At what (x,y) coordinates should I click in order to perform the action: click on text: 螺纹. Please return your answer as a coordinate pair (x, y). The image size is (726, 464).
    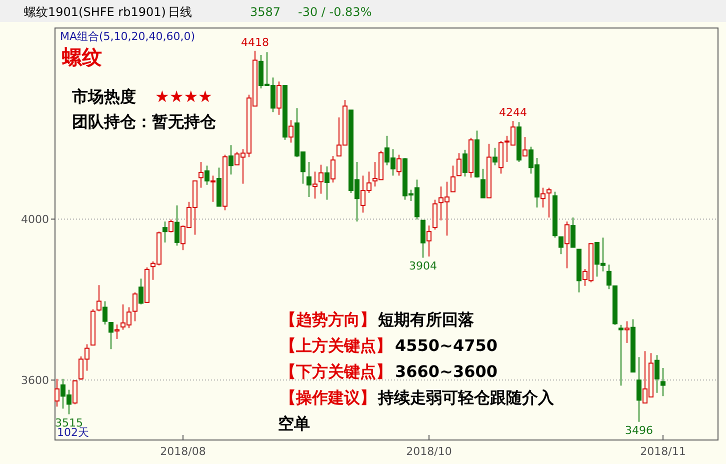
    Looking at the image, I should click on (81, 57).